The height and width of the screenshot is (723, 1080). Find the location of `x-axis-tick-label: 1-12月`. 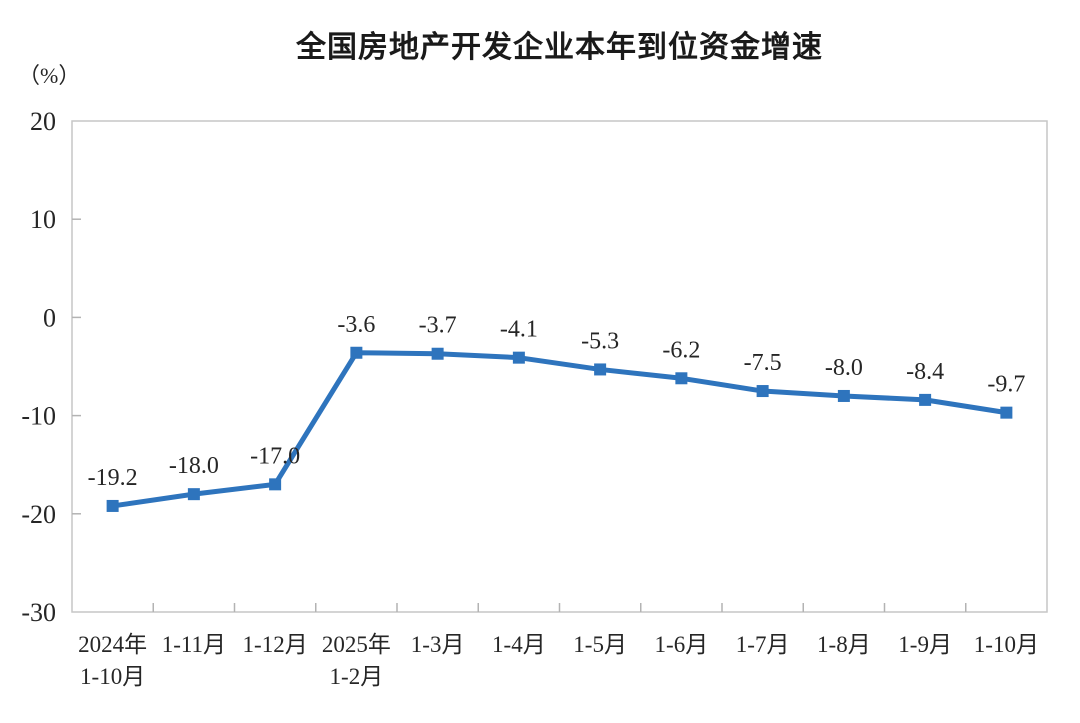

x-axis-tick-label: 1-12月 is located at coordinates (275, 644).